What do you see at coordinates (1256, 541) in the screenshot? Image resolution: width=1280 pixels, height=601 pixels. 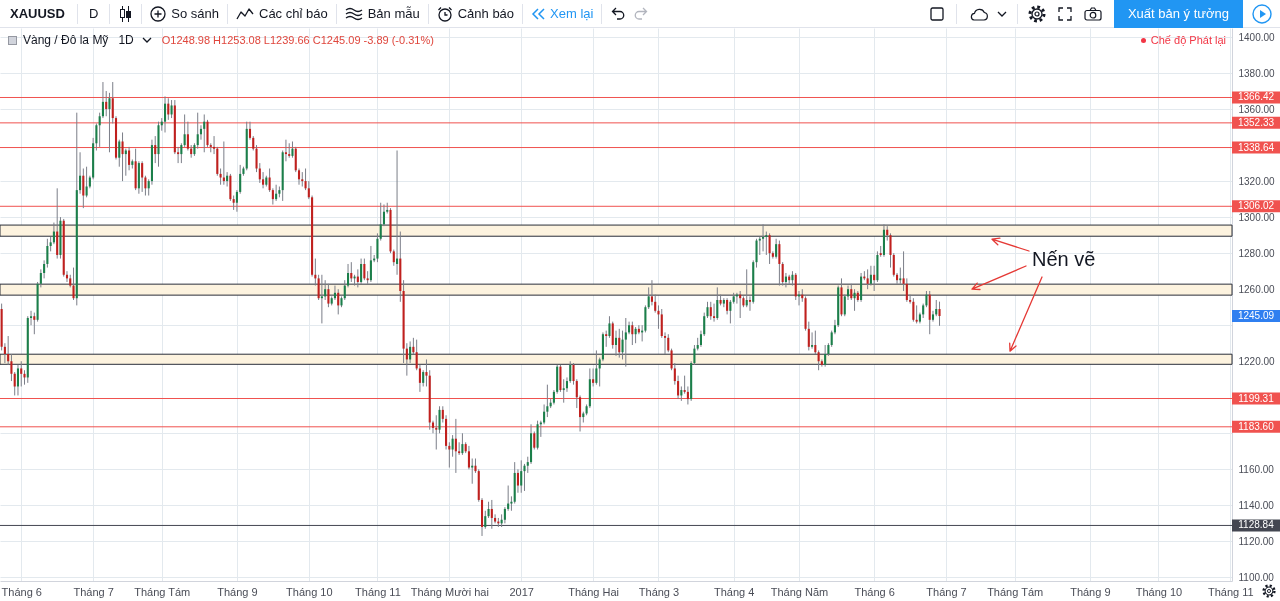 I see `y-tick-label: 1120.00` at bounding box center [1256, 541].